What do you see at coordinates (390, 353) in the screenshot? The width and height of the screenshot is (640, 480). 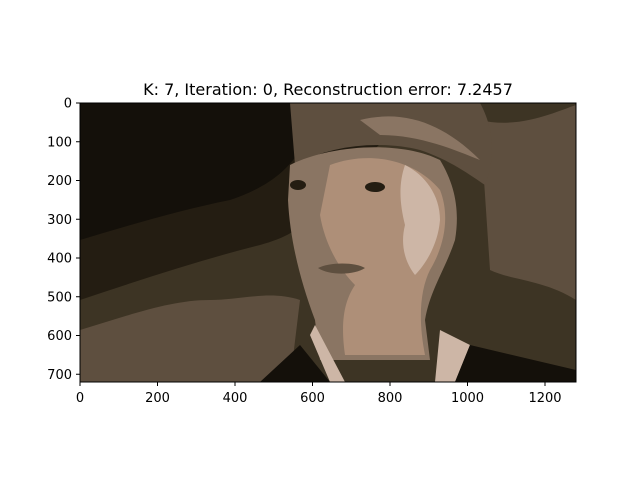 I see `cluster-region-collar` at bounding box center [390, 353].